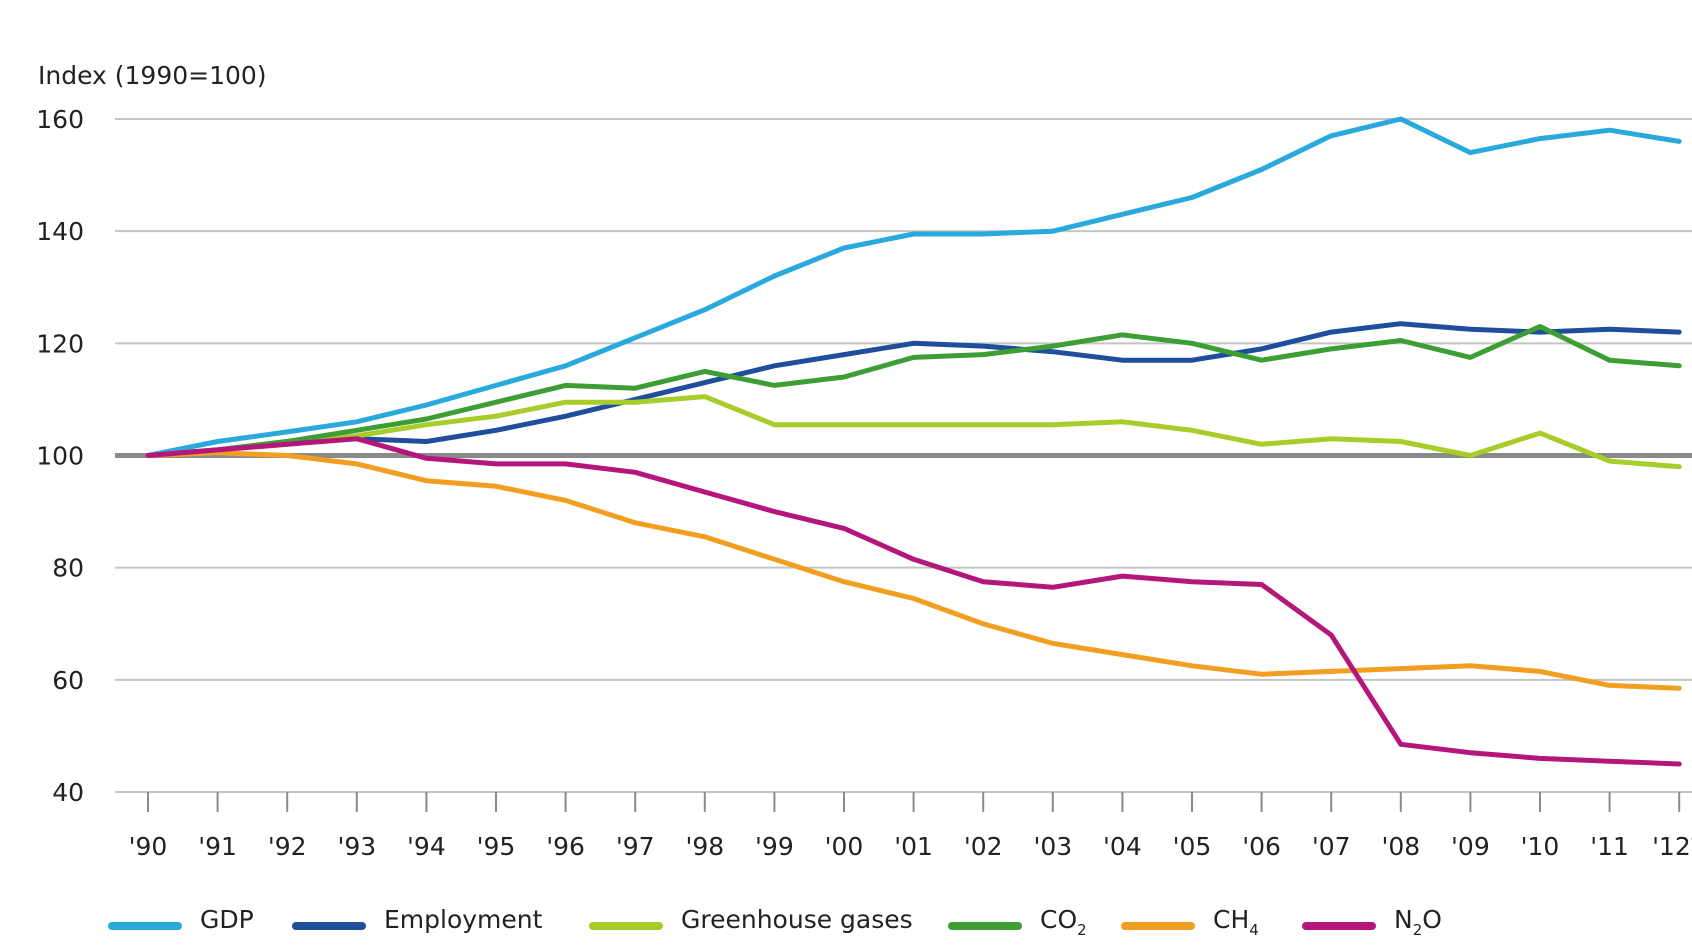 The image size is (1692, 952). I want to click on x-tick-label: '07, so click(1331, 846).